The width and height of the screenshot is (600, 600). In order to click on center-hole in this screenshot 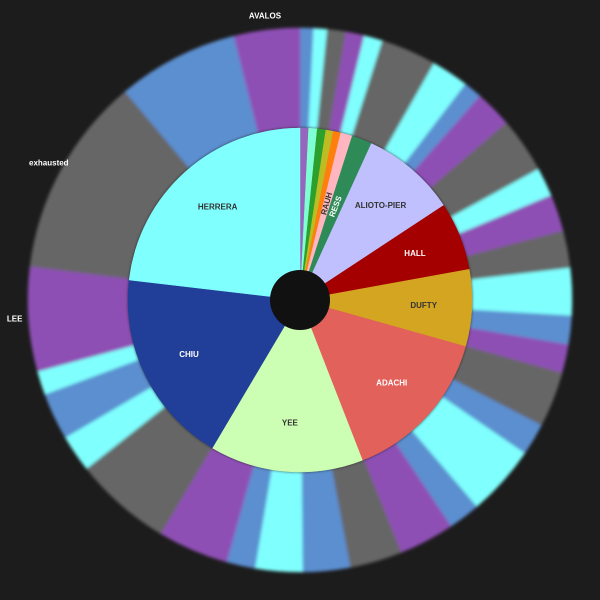, I will do `click(300, 300)`.